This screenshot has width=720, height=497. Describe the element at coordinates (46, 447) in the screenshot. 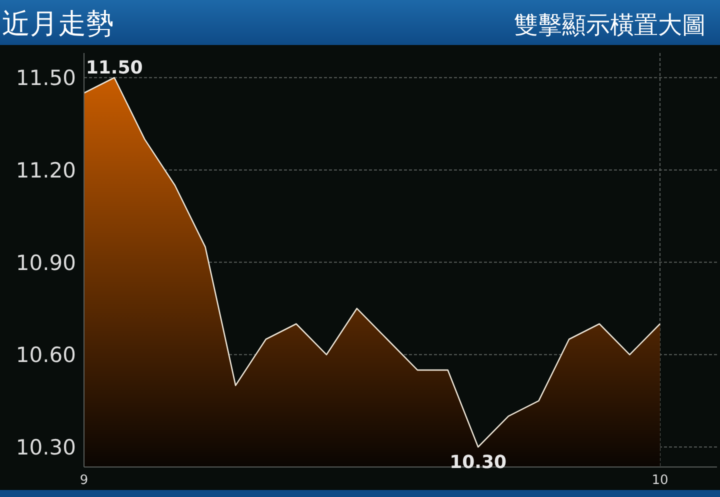

I see `y-tick-label: 10.30` at that location.